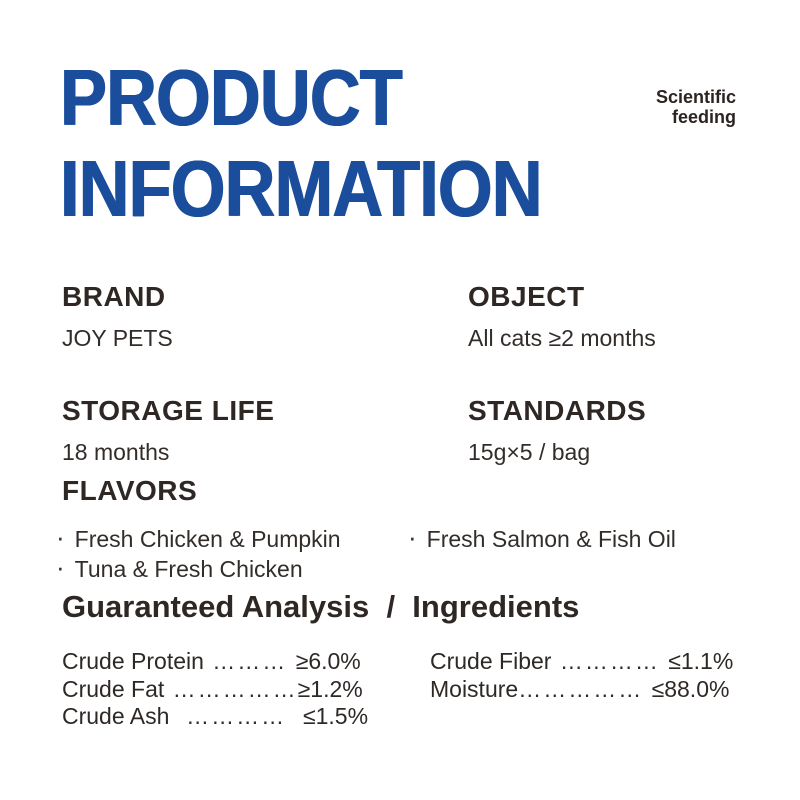 This screenshot has width=800, height=800. I want to click on nutrient-name: Crude Protein, so click(133, 661).